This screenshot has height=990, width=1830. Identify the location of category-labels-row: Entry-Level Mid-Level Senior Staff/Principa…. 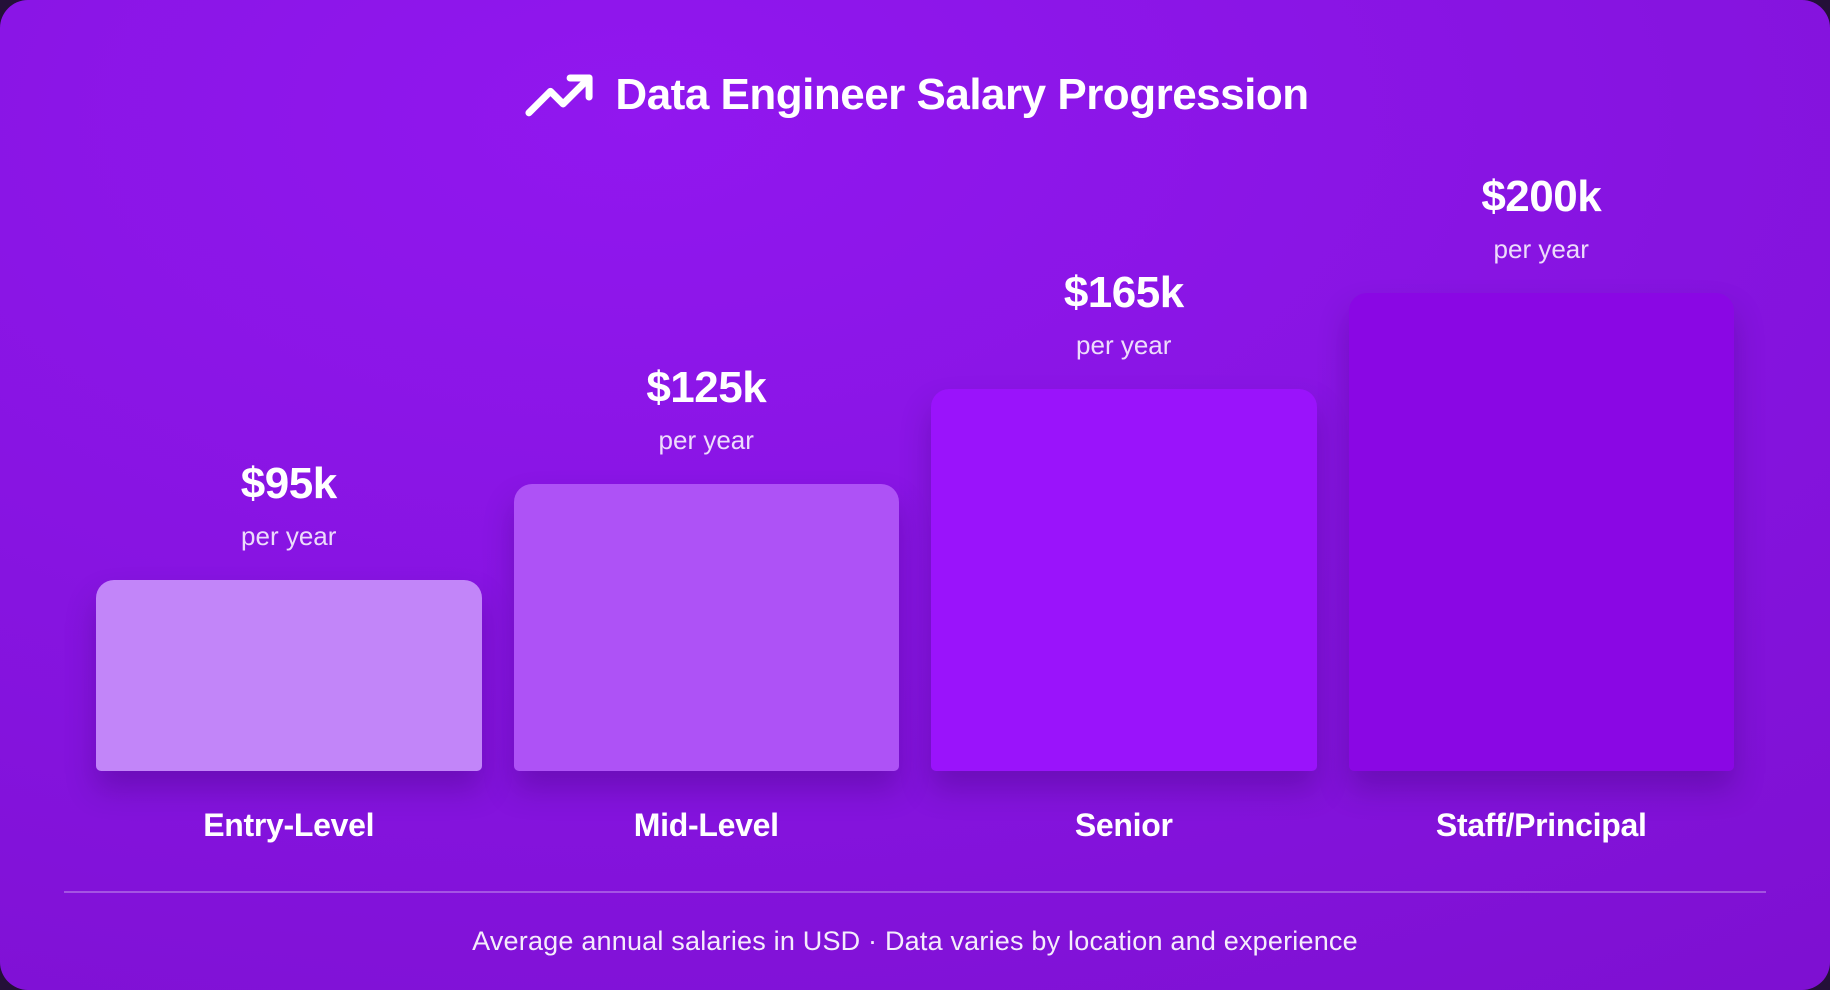
(915, 808).